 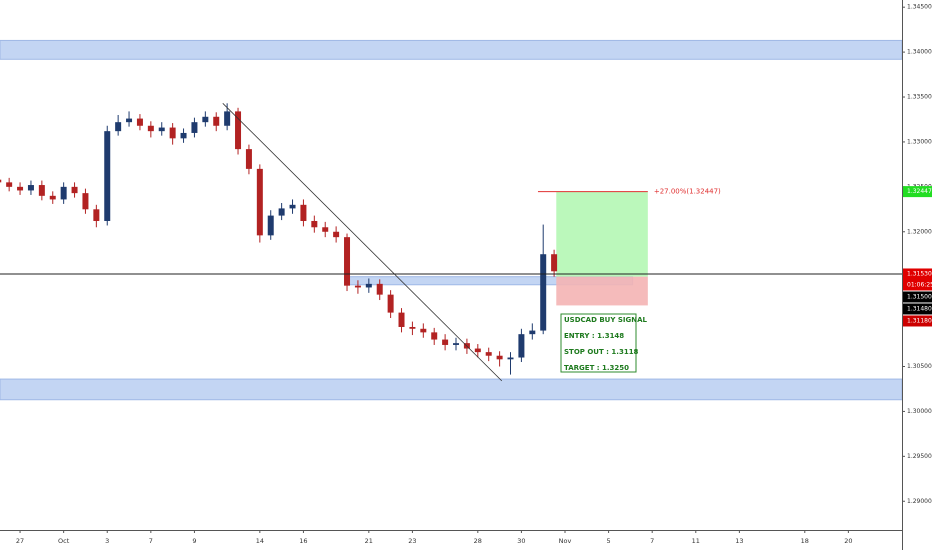 What do you see at coordinates (107, 541) in the screenshot?
I see `x-tick-label: 3` at bounding box center [107, 541].